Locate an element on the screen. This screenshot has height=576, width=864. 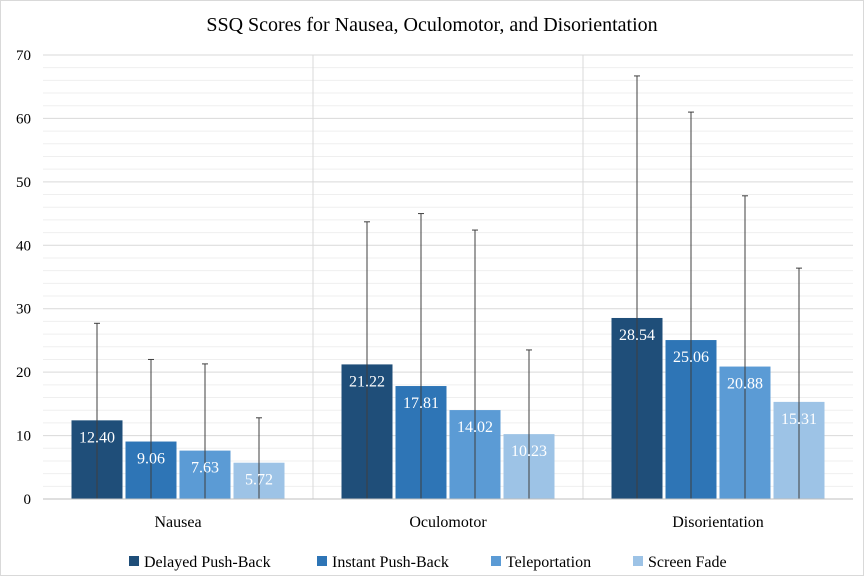
data-label: 10.23 is located at coordinates (529, 451).